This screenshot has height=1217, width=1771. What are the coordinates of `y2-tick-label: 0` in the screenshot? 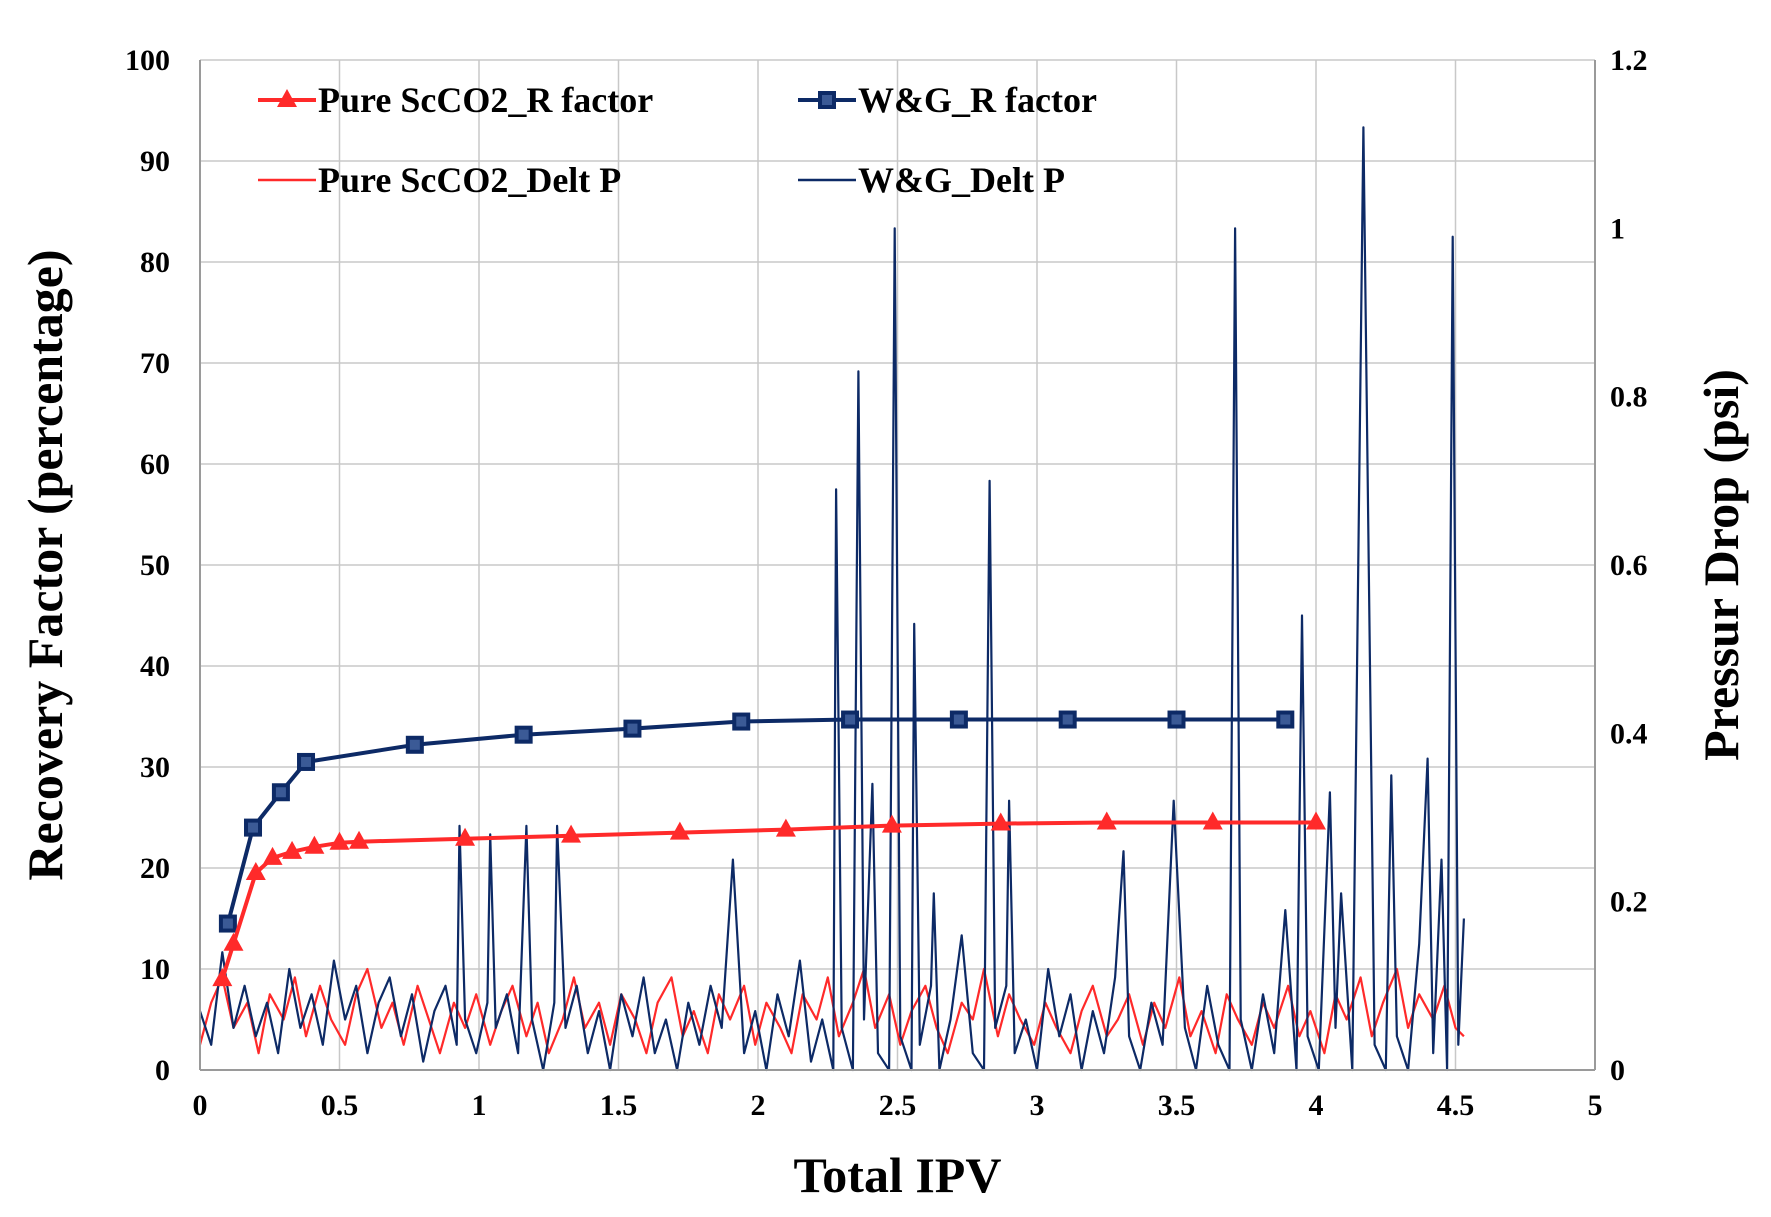 It's located at (1617, 1070).